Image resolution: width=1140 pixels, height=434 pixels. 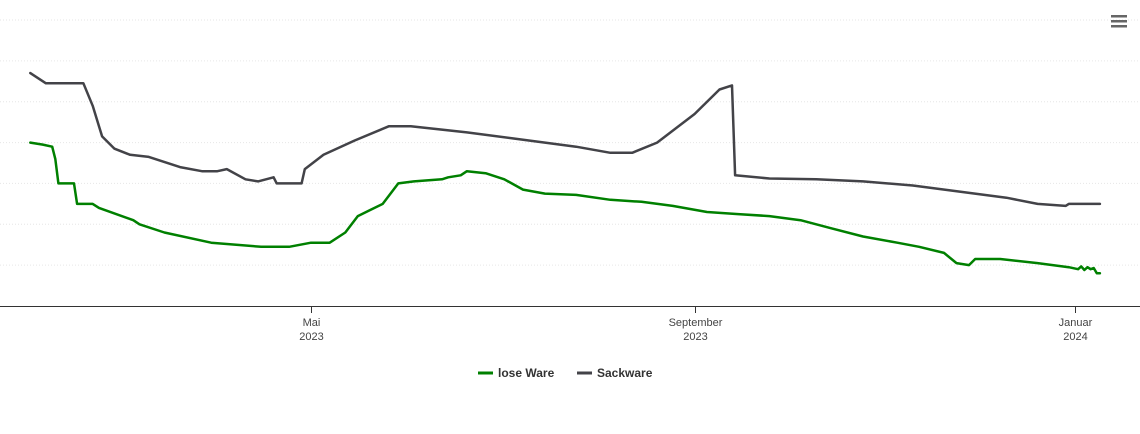 What do you see at coordinates (526, 373) in the screenshot?
I see `legend-label: lose Ware` at bounding box center [526, 373].